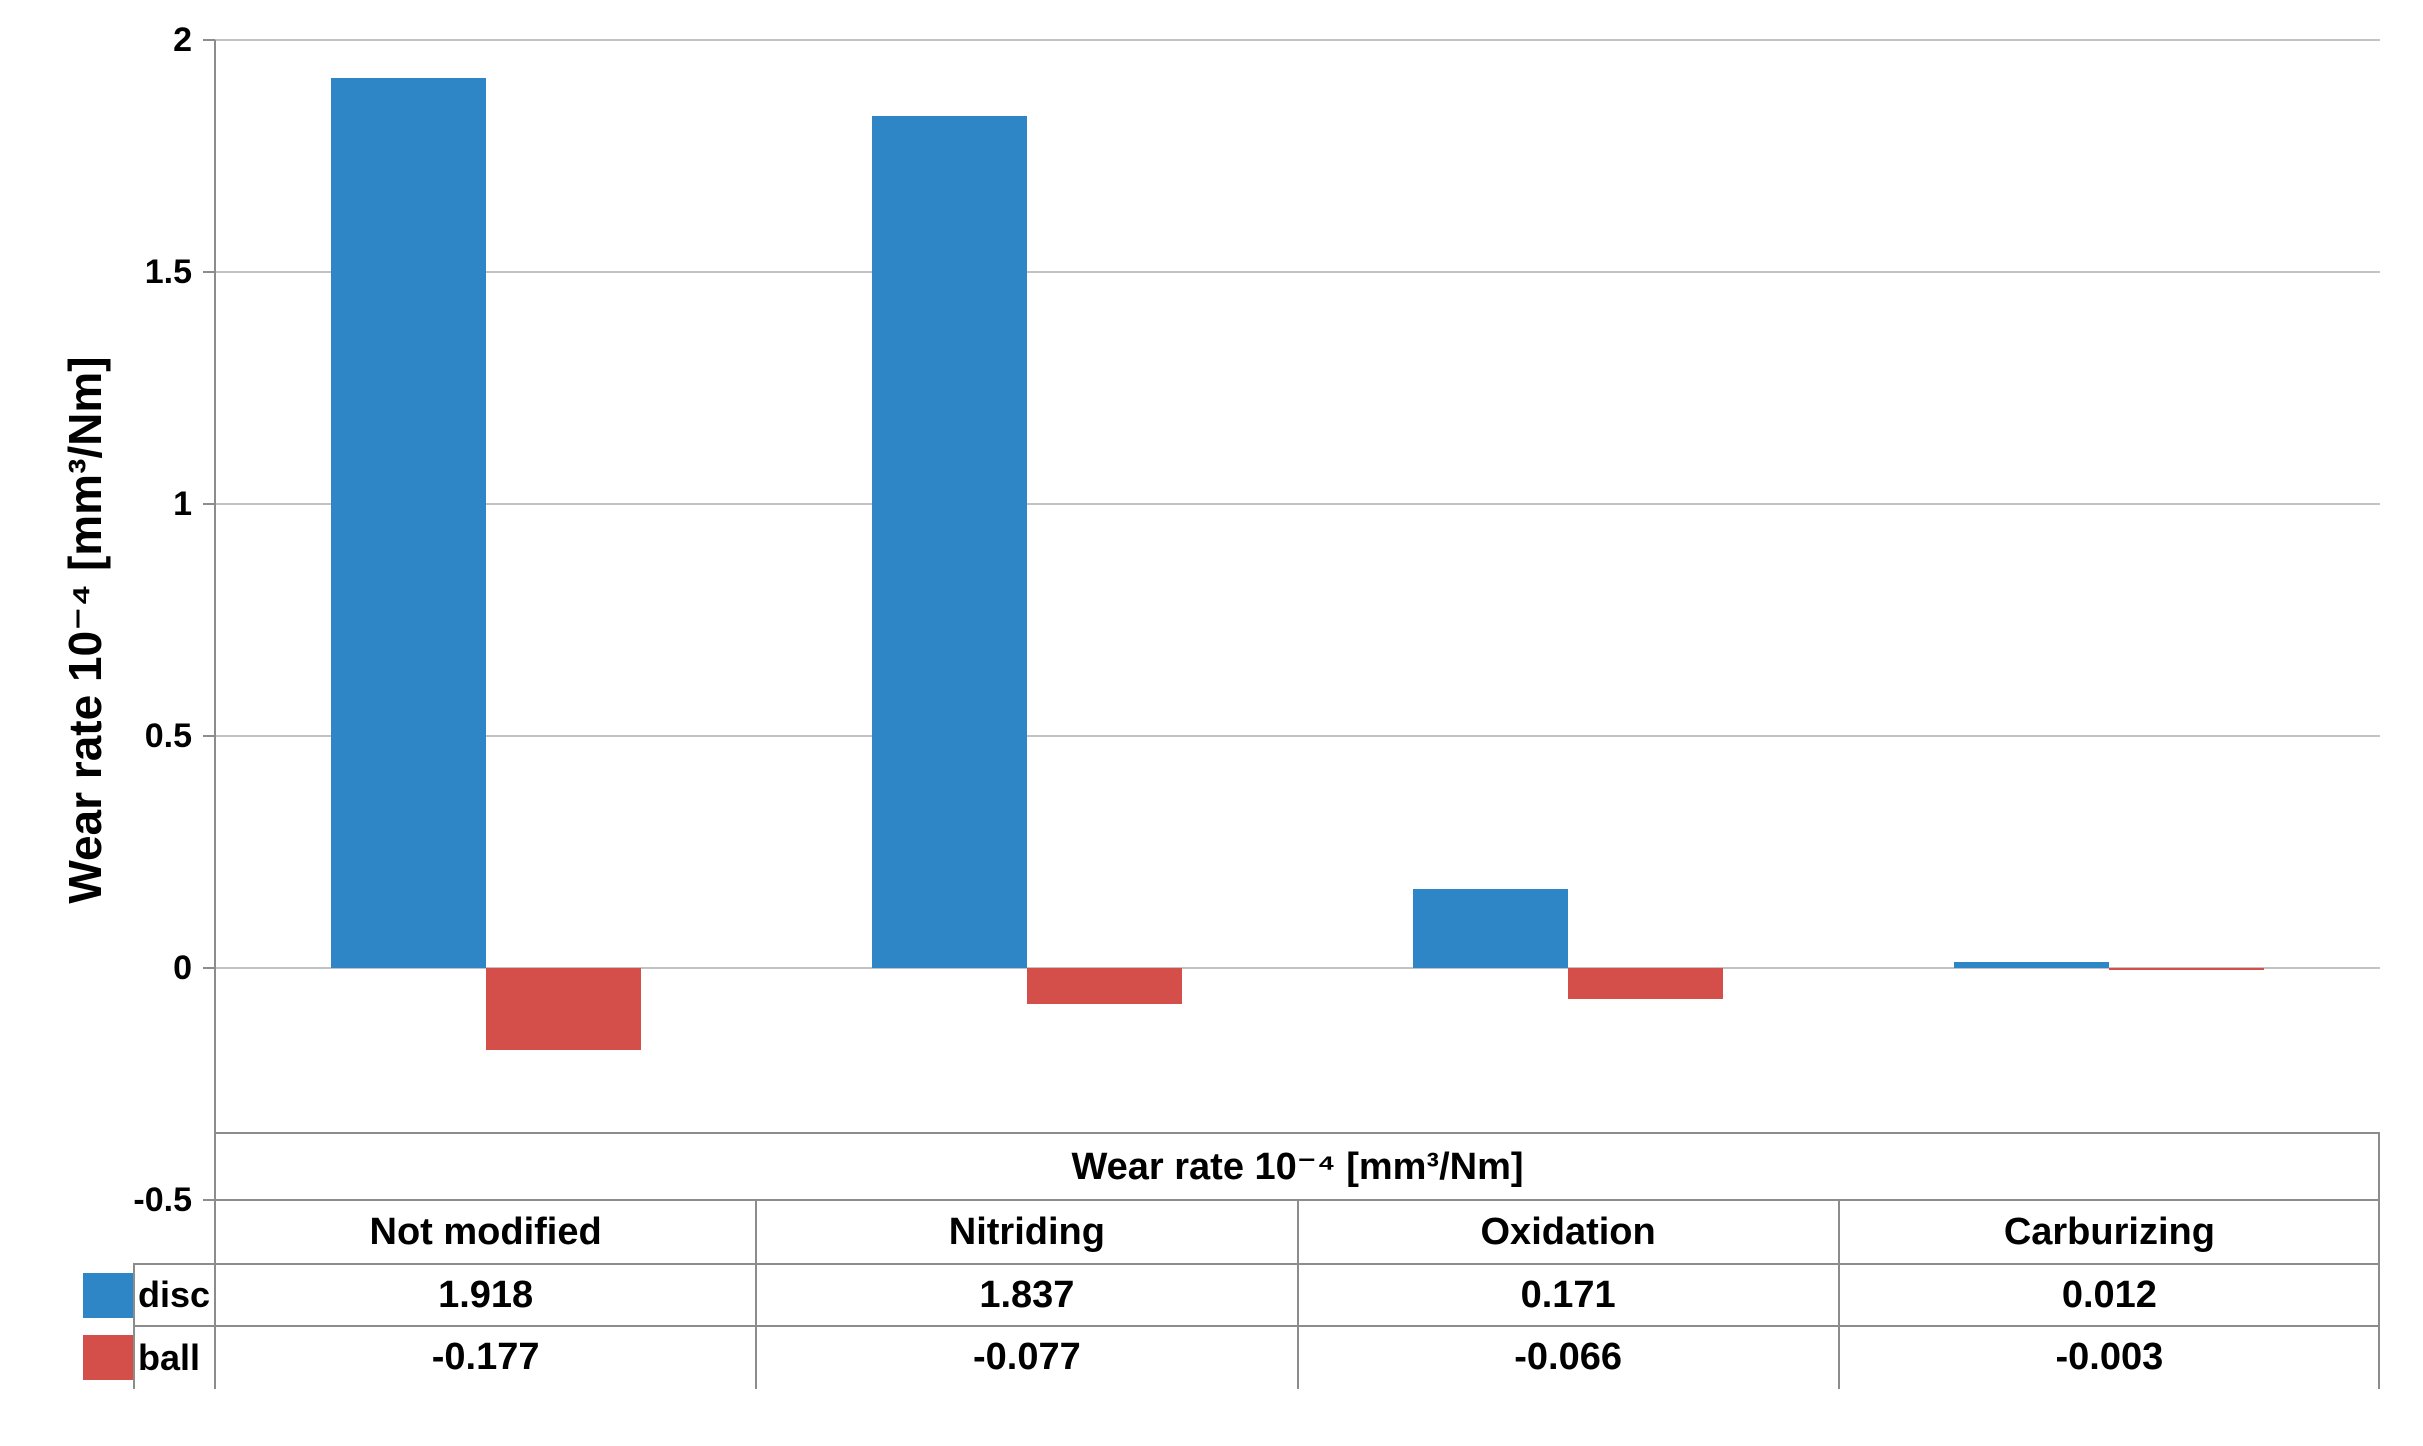  I want to click on row-label-disc: disc, so click(174, 1294).